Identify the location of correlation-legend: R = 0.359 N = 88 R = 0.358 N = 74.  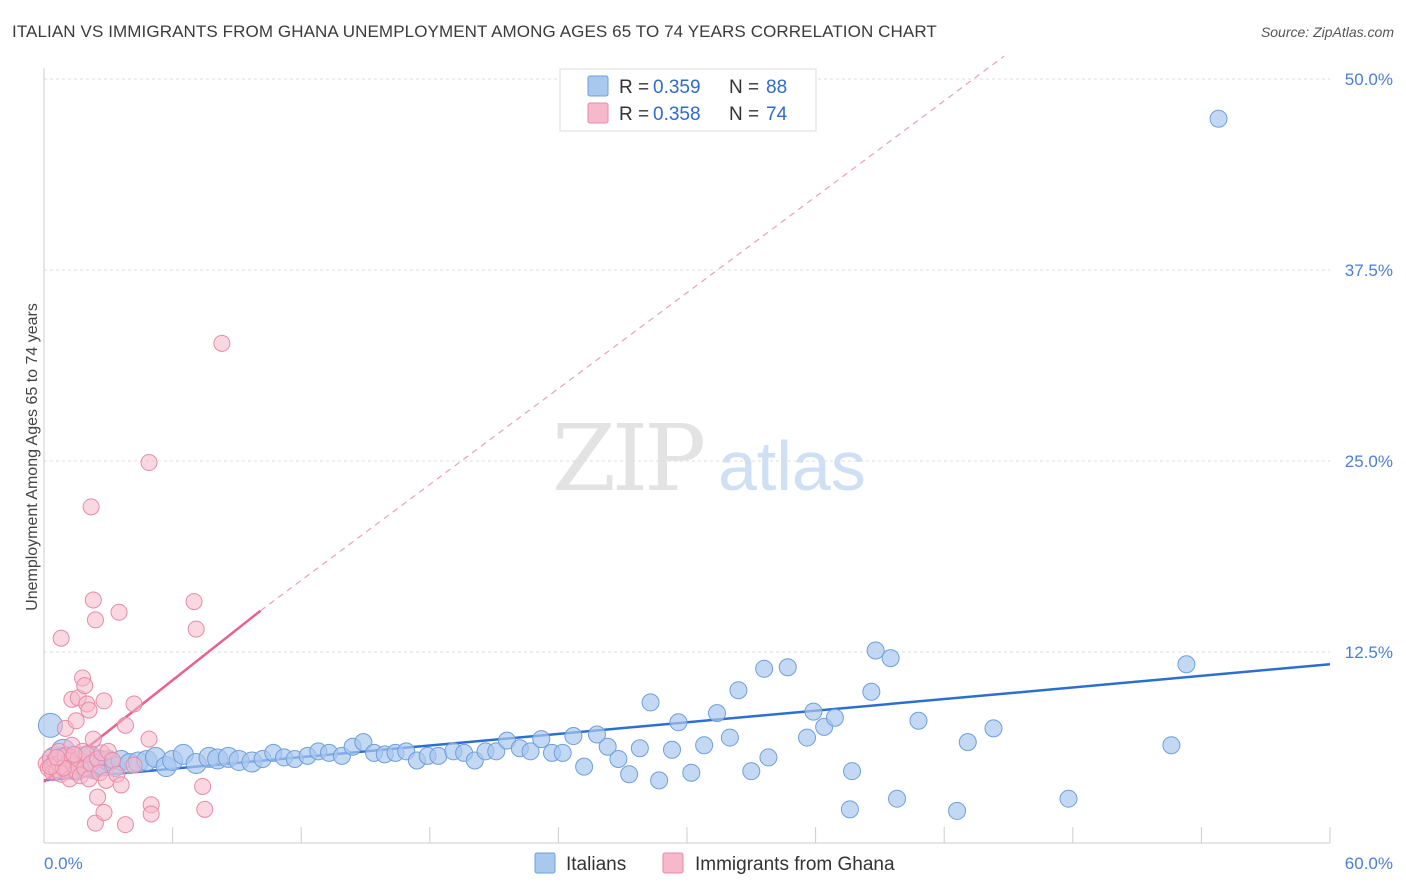
(688, 100).